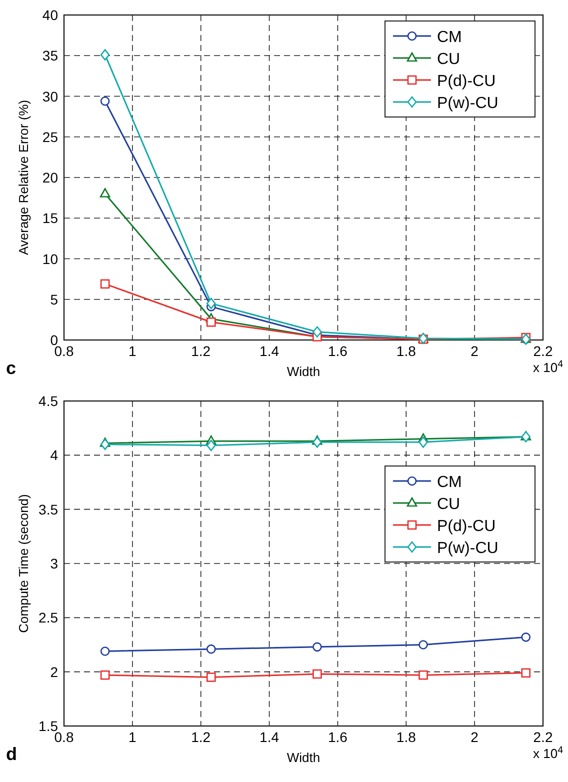  What do you see at coordinates (23, 178) in the screenshot?
I see `y-axis-title: Average Relative Error (%)` at bounding box center [23, 178].